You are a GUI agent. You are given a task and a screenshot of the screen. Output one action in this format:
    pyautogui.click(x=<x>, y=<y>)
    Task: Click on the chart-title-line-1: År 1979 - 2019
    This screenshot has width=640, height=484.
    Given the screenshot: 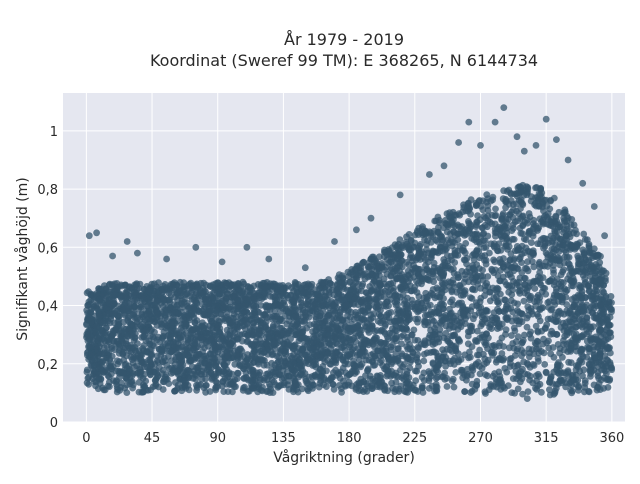 What is the action you would take?
    pyautogui.click(x=344, y=39)
    